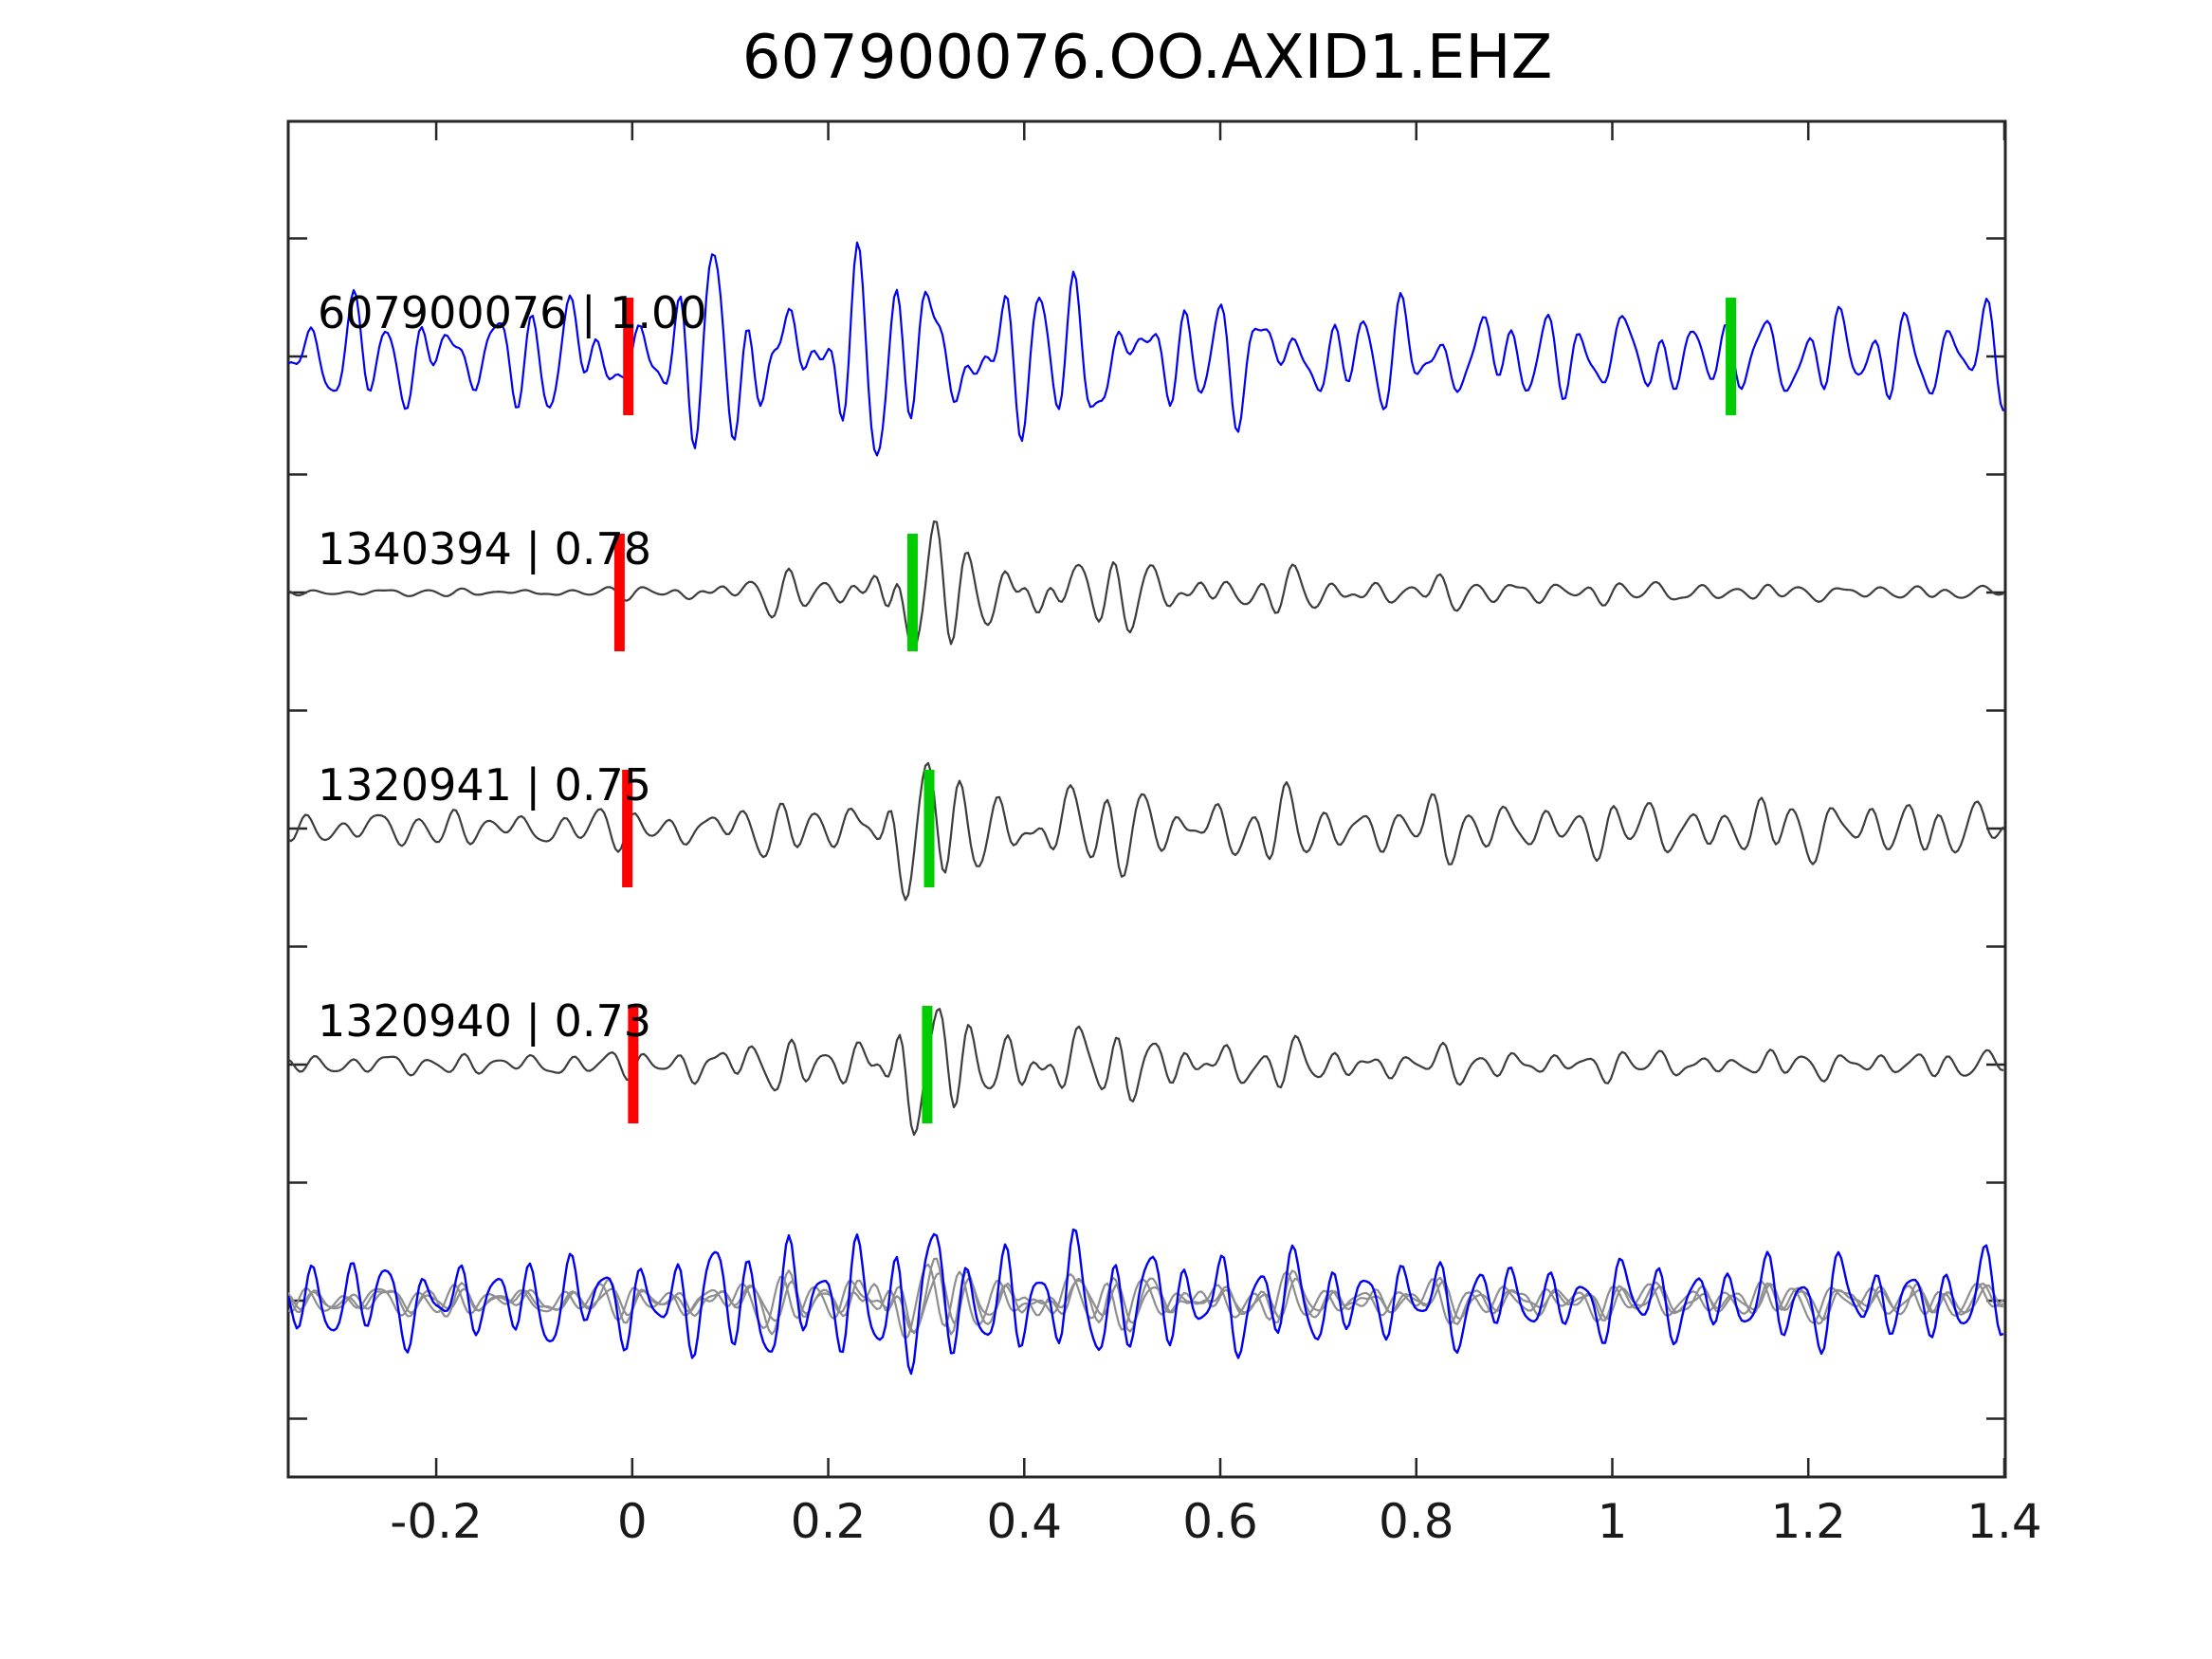 The width and height of the screenshot is (2212, 1659). I want to click on chart-title: 607900076.OO.AXID1.EHZ, so click(1147, 58).